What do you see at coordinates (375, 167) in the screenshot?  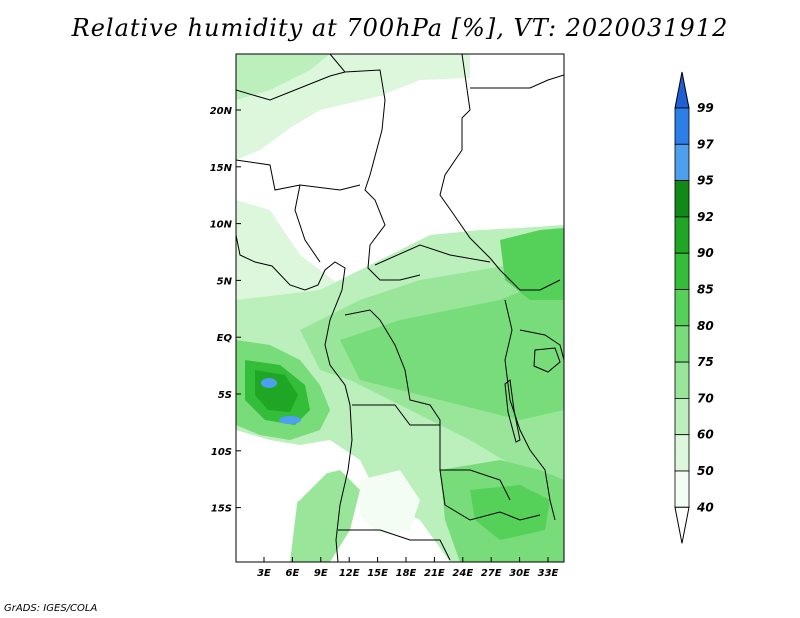 I see `border-sahara` at bounding box center [375, 167].